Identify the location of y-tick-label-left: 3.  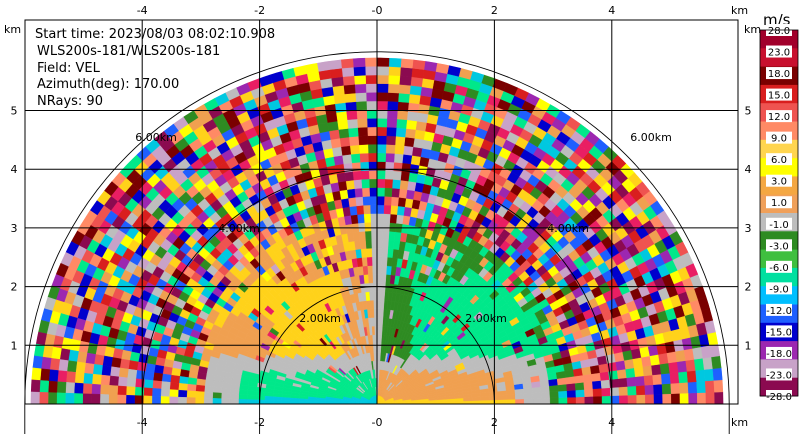
(14, 228).